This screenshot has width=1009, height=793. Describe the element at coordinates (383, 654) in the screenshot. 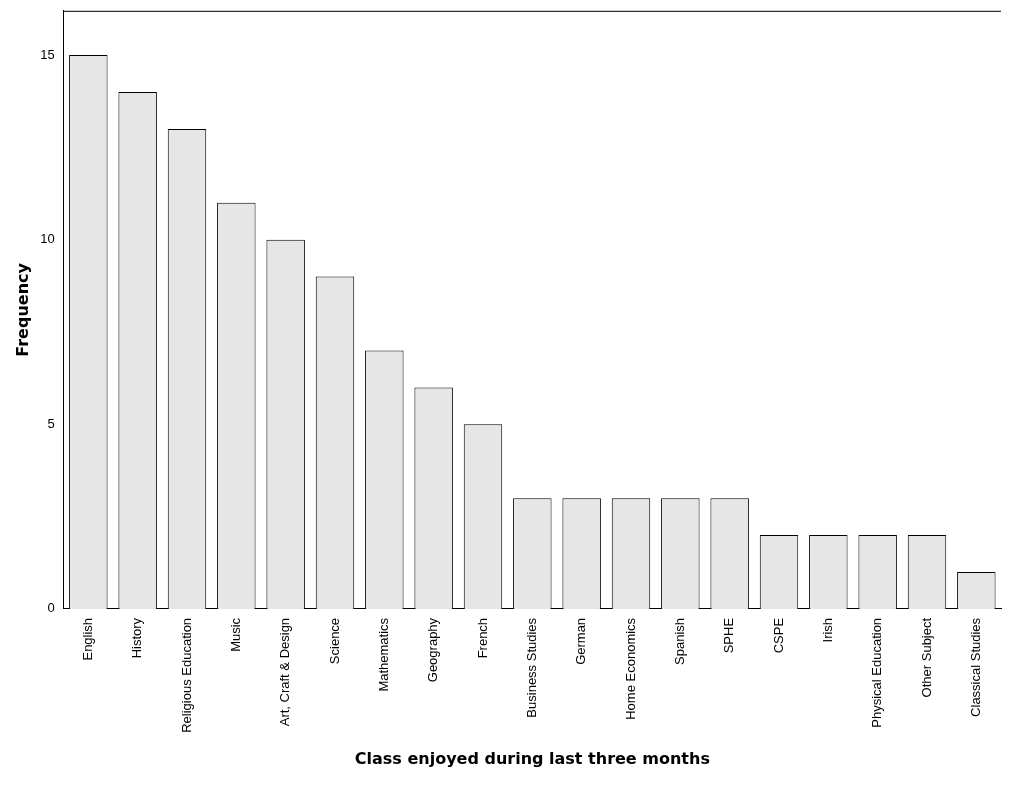

I see `x-tick-label: Mathematics` at that location.